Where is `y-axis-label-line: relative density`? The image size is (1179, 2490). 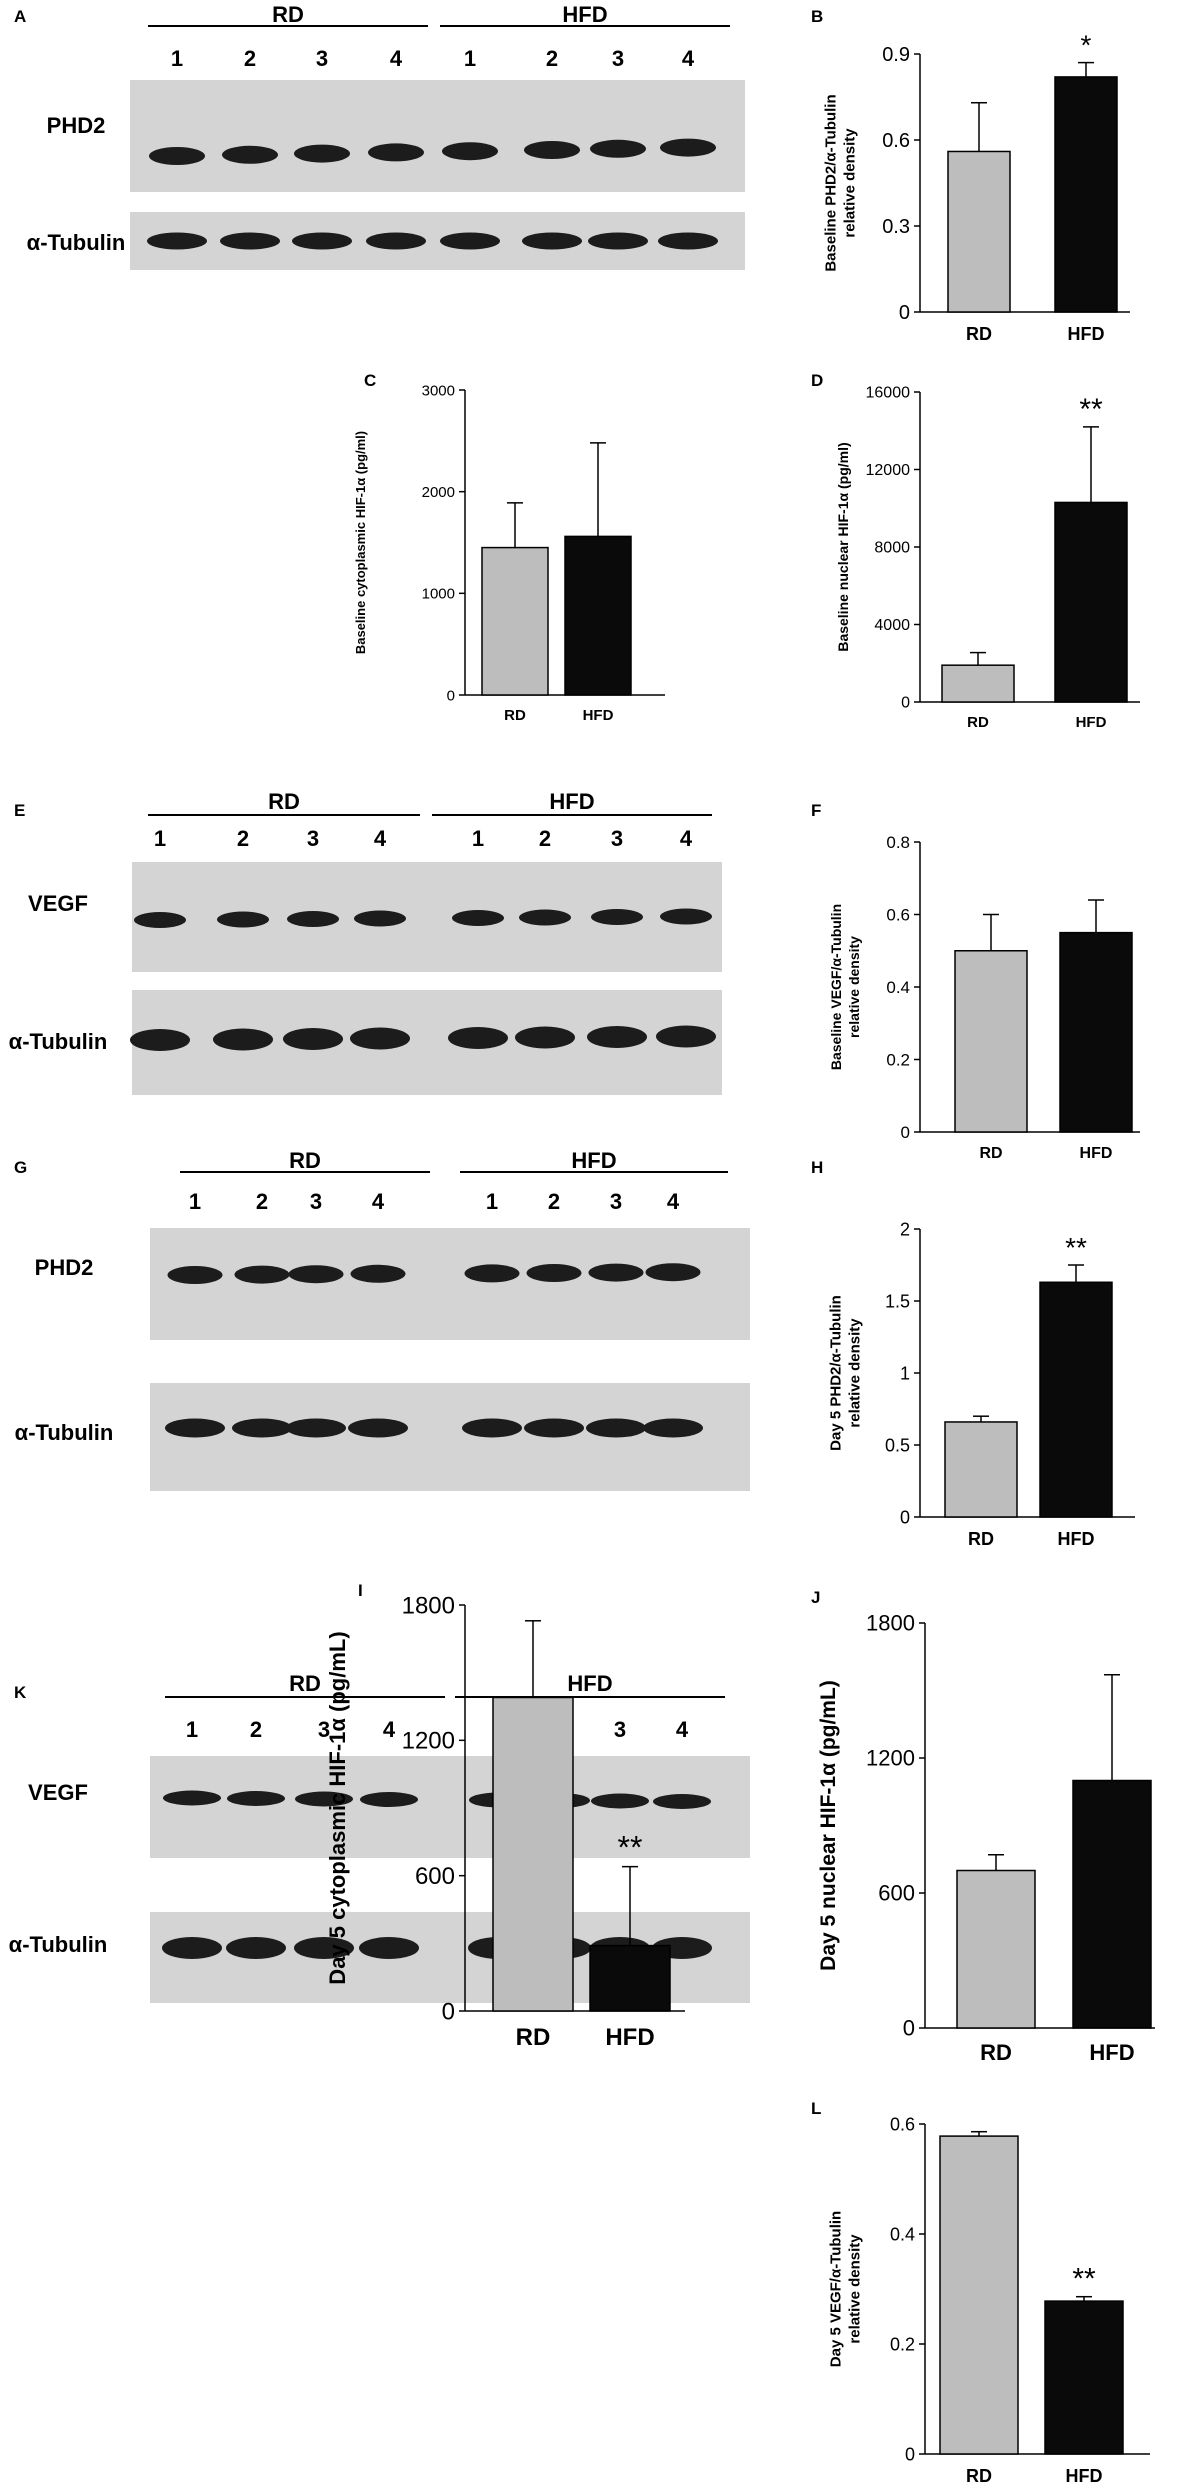
y-axis-label-line: relative density is located at coordinates (850, 183).